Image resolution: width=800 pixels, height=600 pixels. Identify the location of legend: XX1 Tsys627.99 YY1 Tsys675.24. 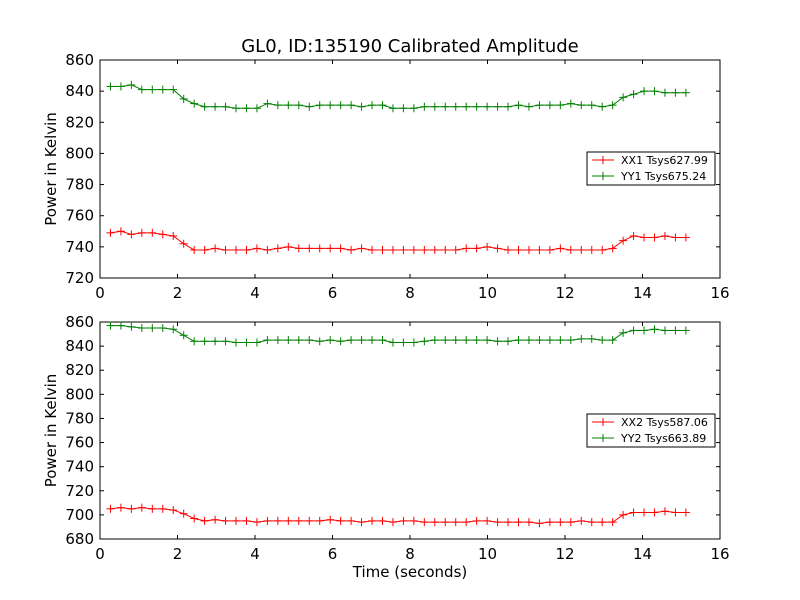
(651, 168).